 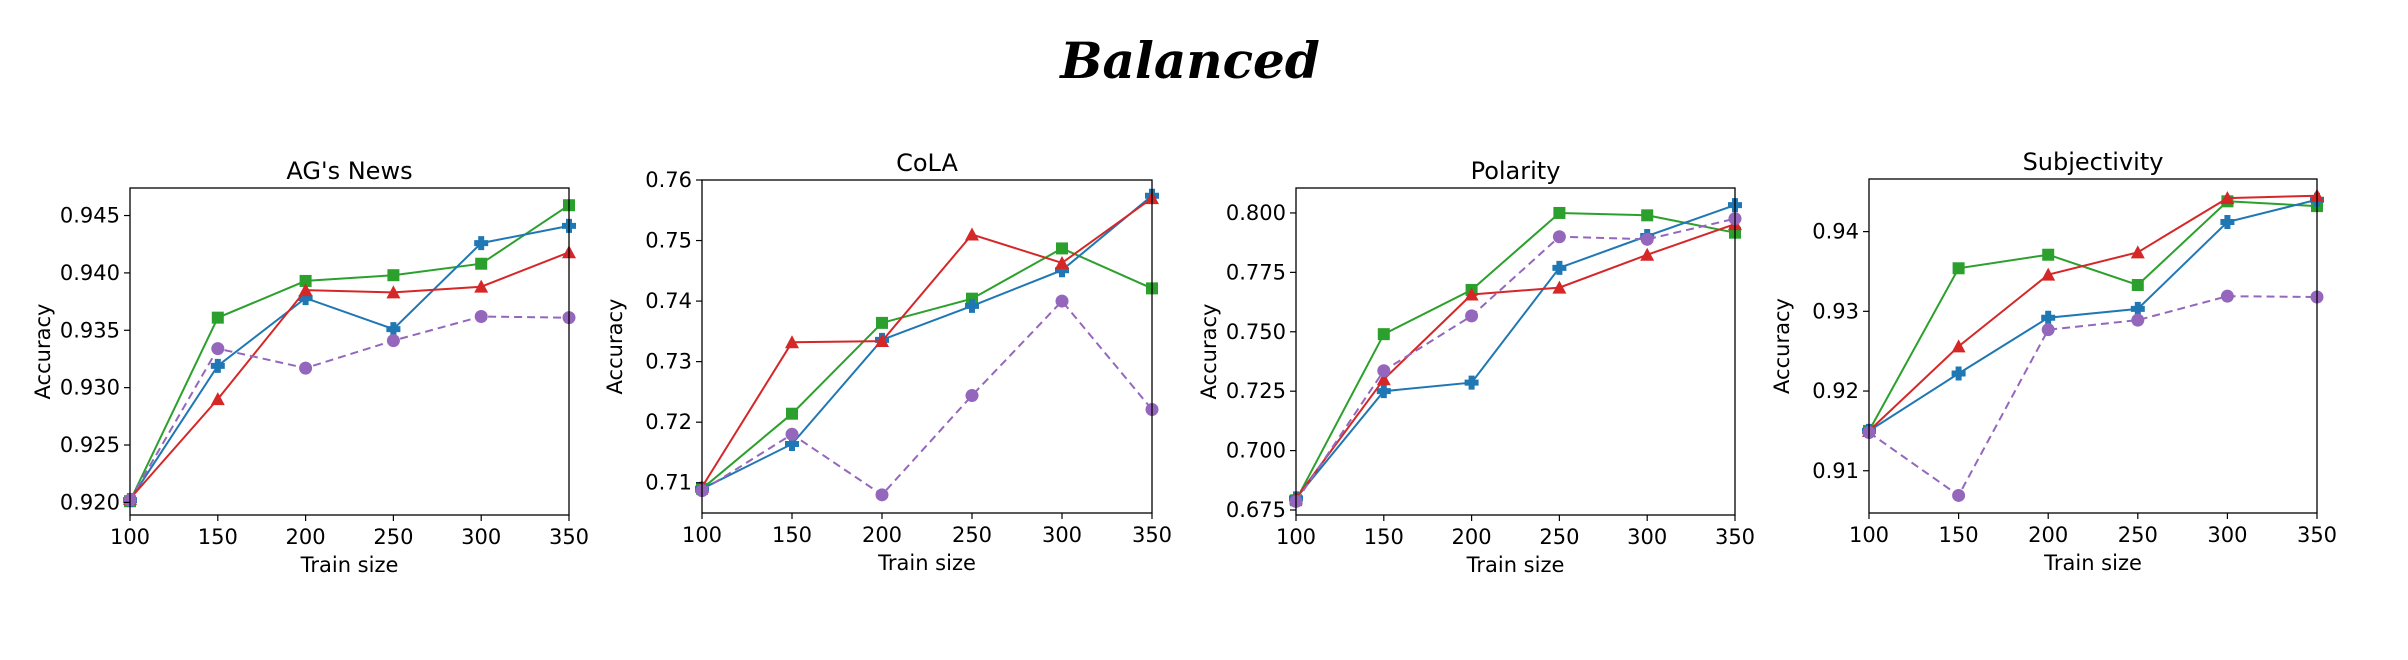 I want to click on figure-title: Balanced, so click(x=1189, y=60).